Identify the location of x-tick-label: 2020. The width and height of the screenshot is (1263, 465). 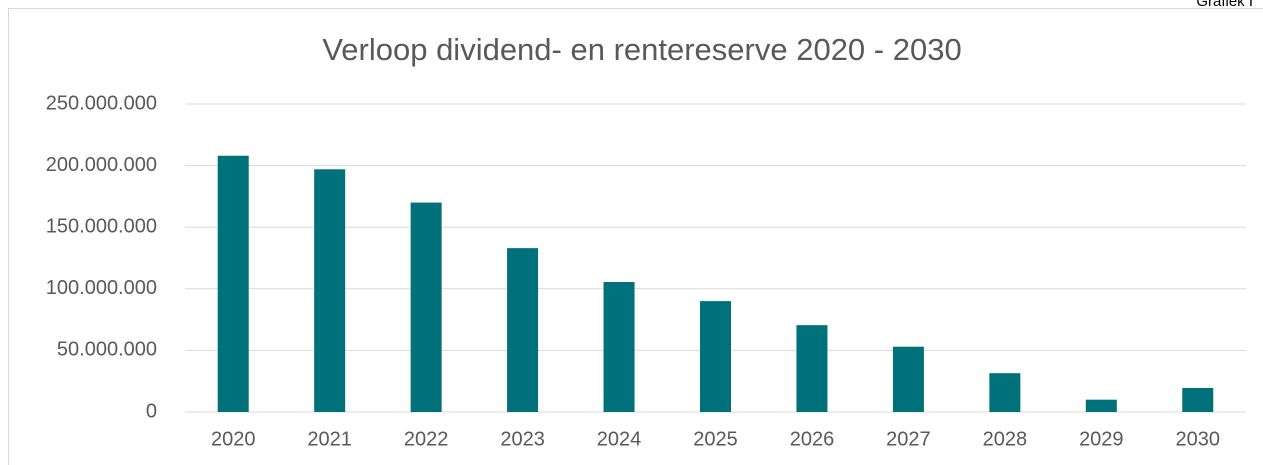
(233, 439).